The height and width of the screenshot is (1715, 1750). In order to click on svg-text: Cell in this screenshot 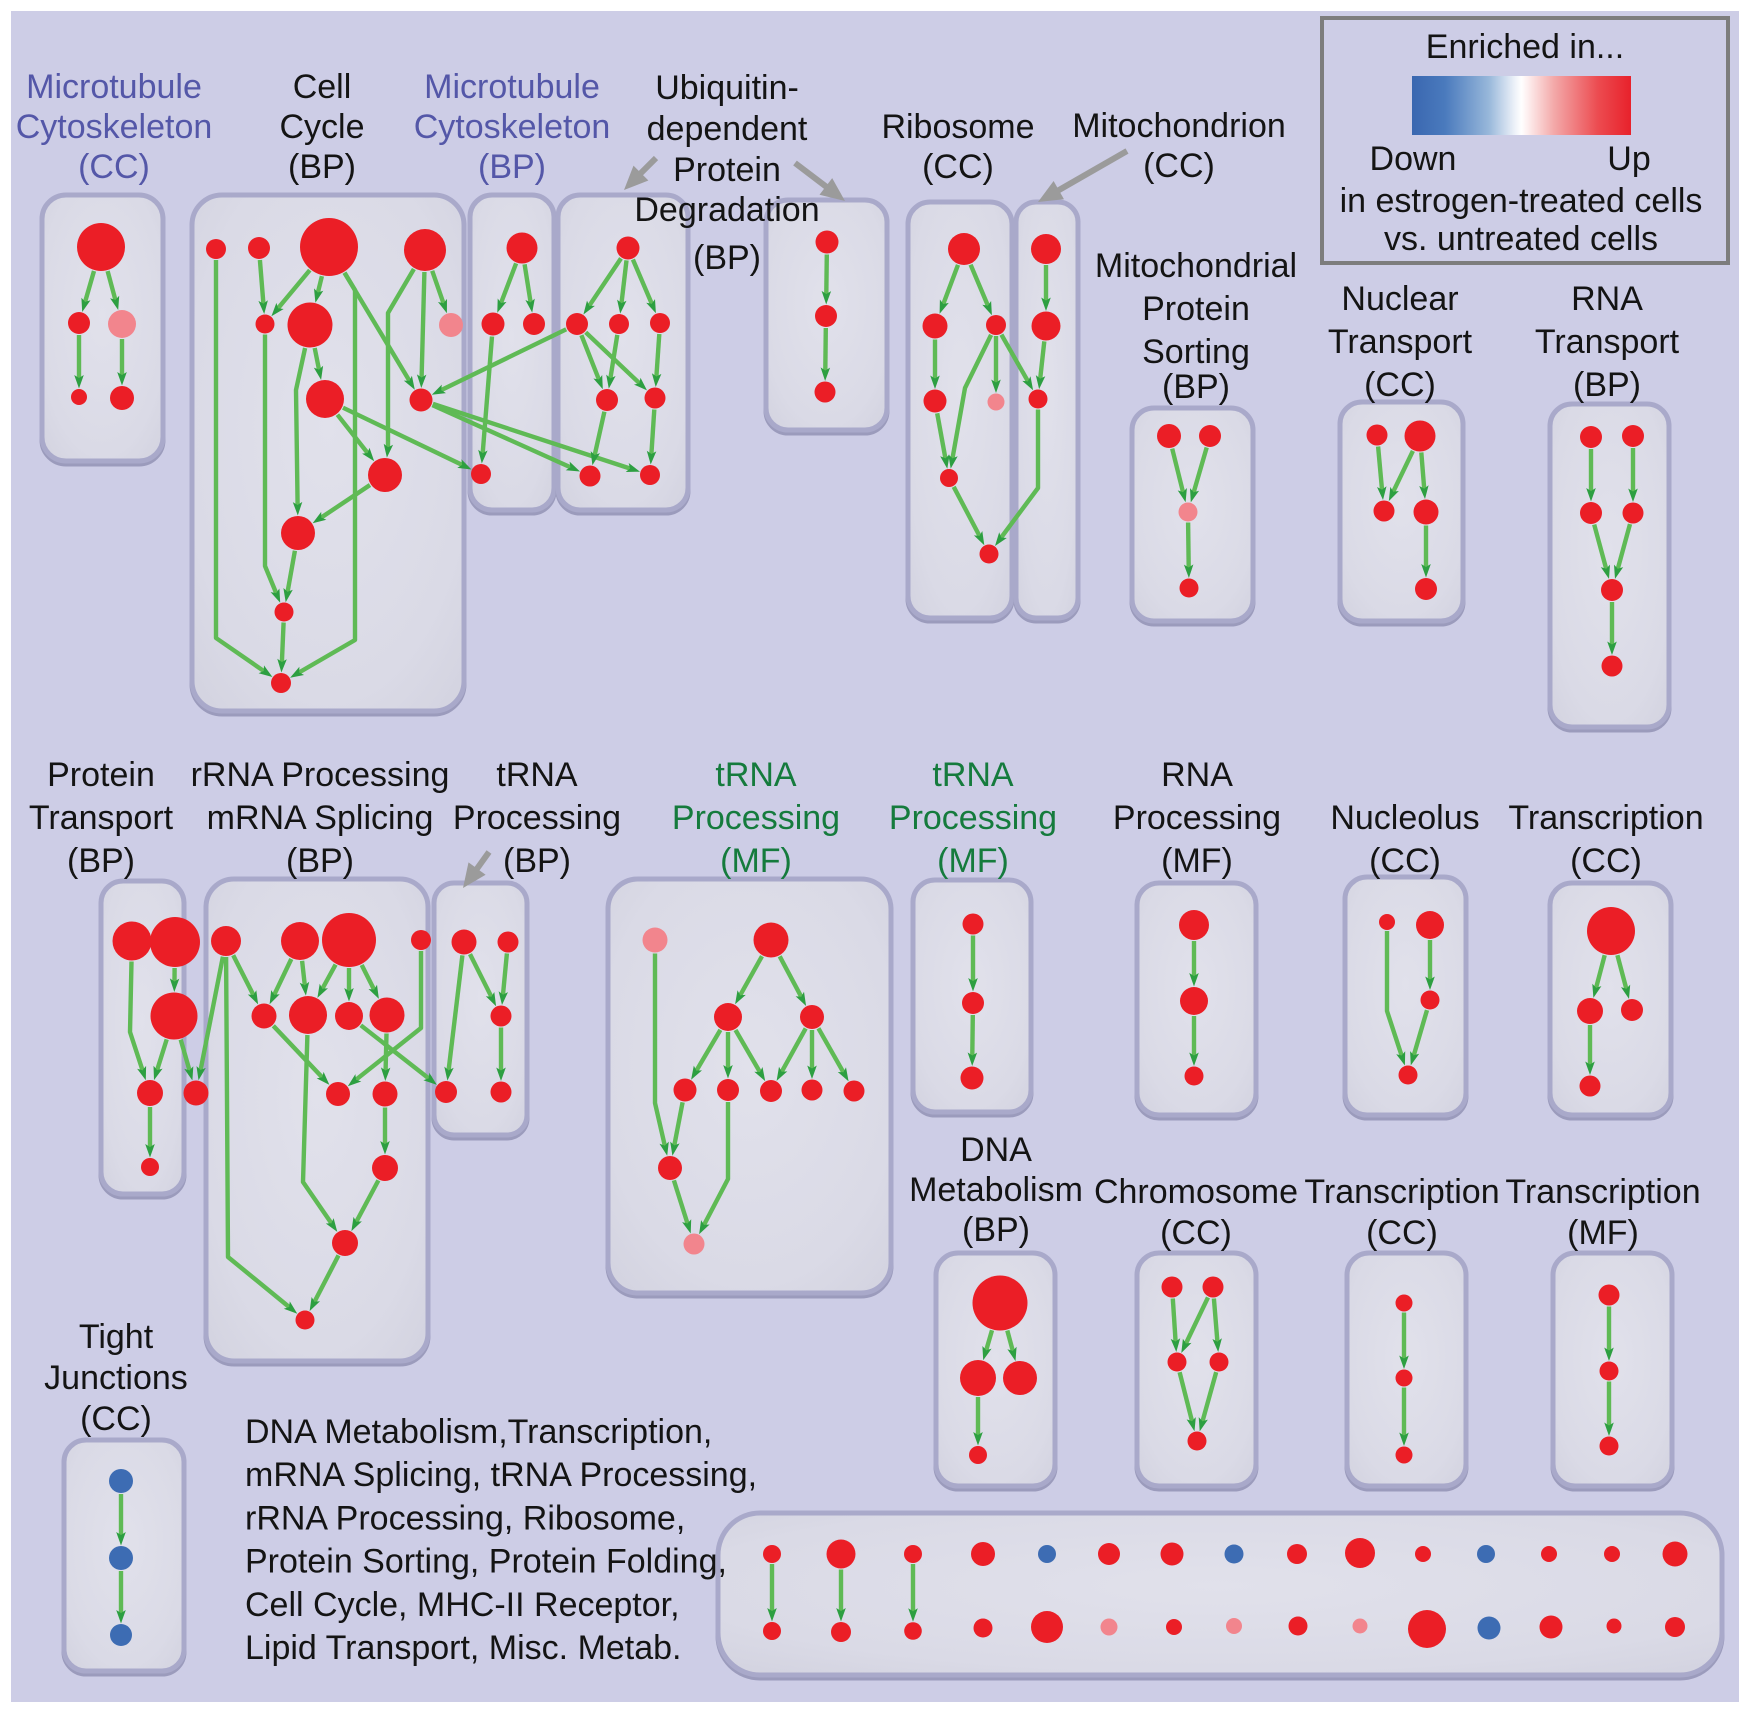, I will do `click(322, 87)`.